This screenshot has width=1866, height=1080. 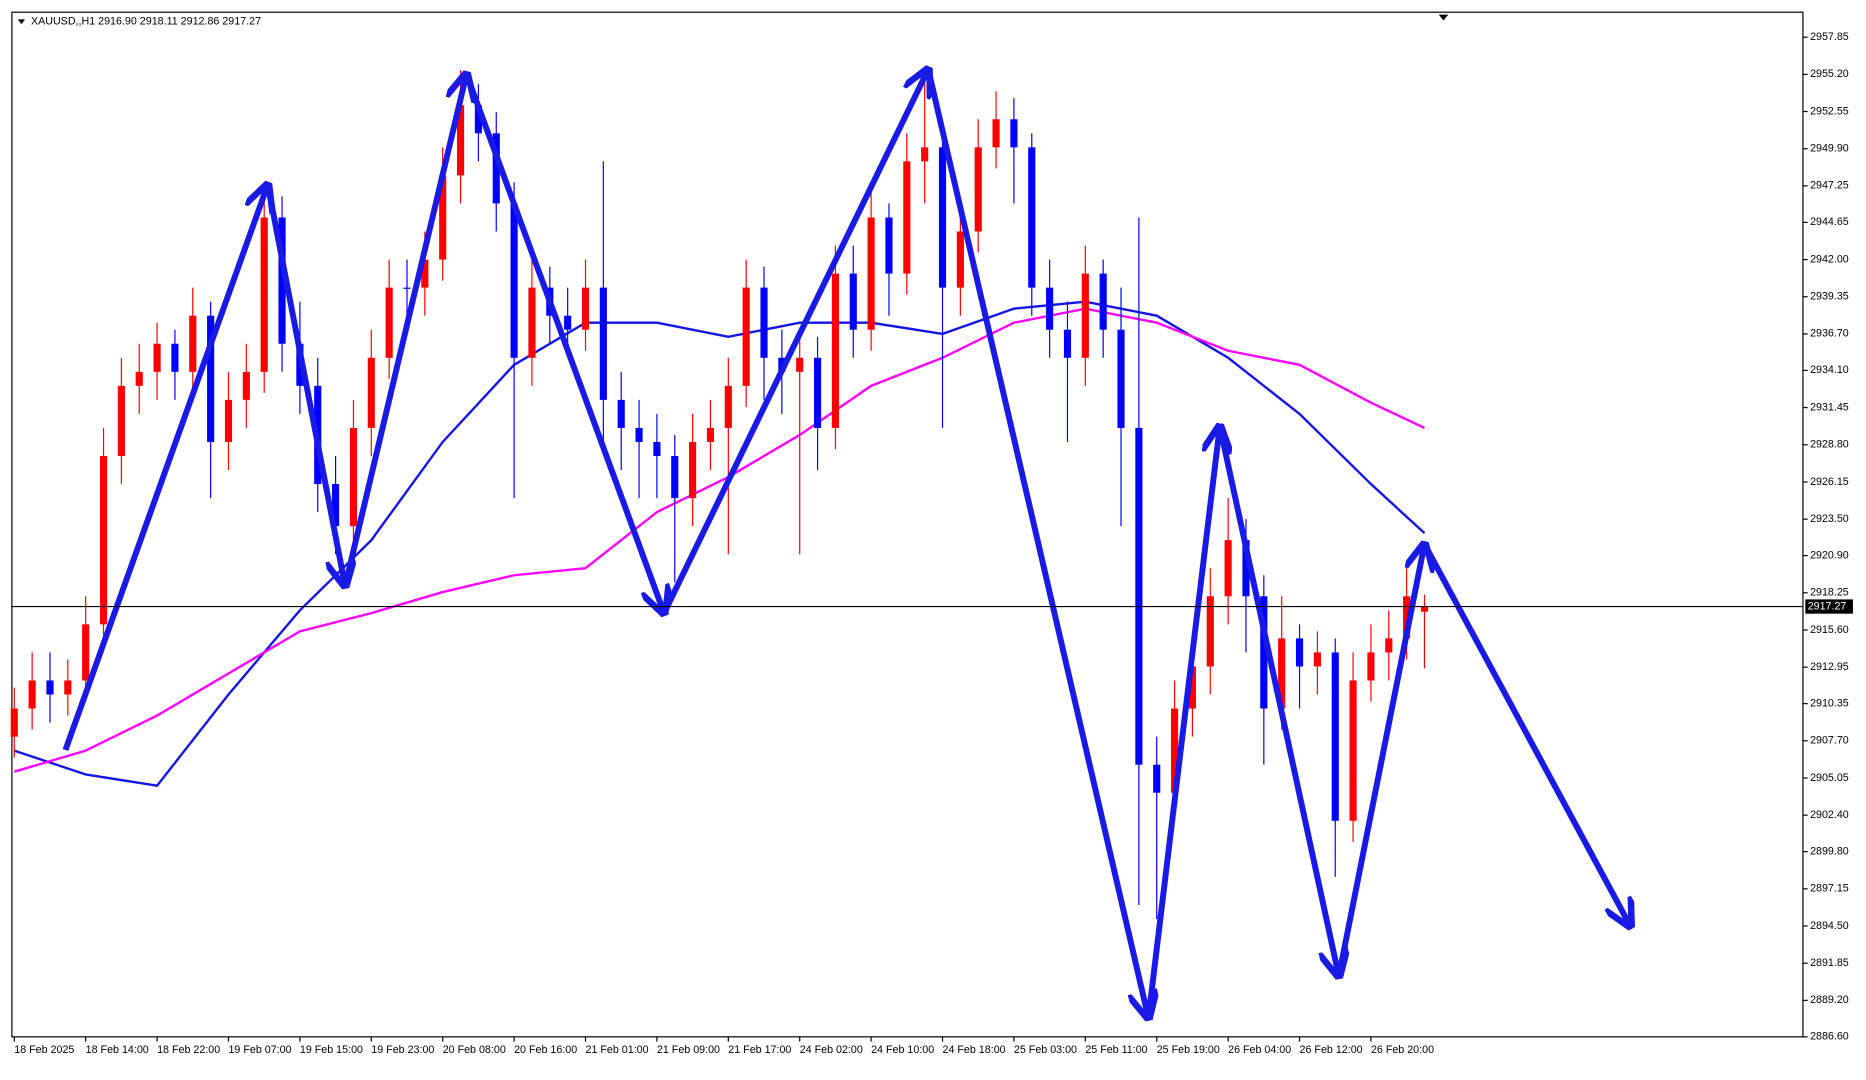 What do you see at coordinates (1829, 703) in the screenshot?
I see `y-tick-label: 2910.35` at bounding box center [1829, 703].